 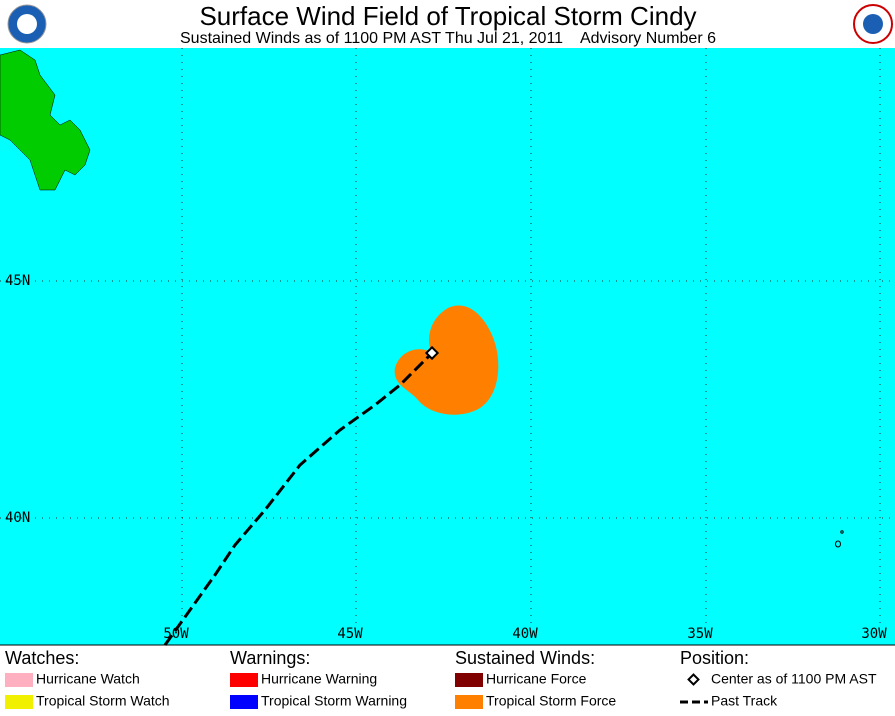 I want to click on longitude-label: 40W, so click(x=525, y=634).